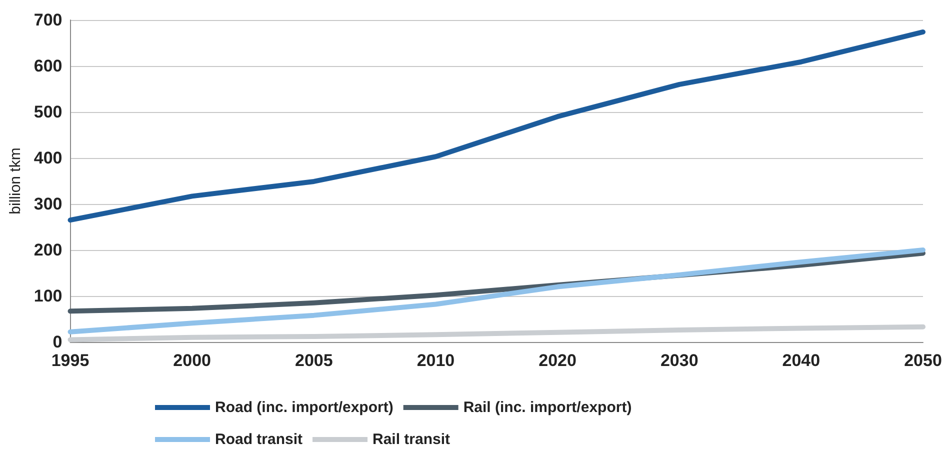  I want to click on y-tick-label: 600, so click(48, 66).